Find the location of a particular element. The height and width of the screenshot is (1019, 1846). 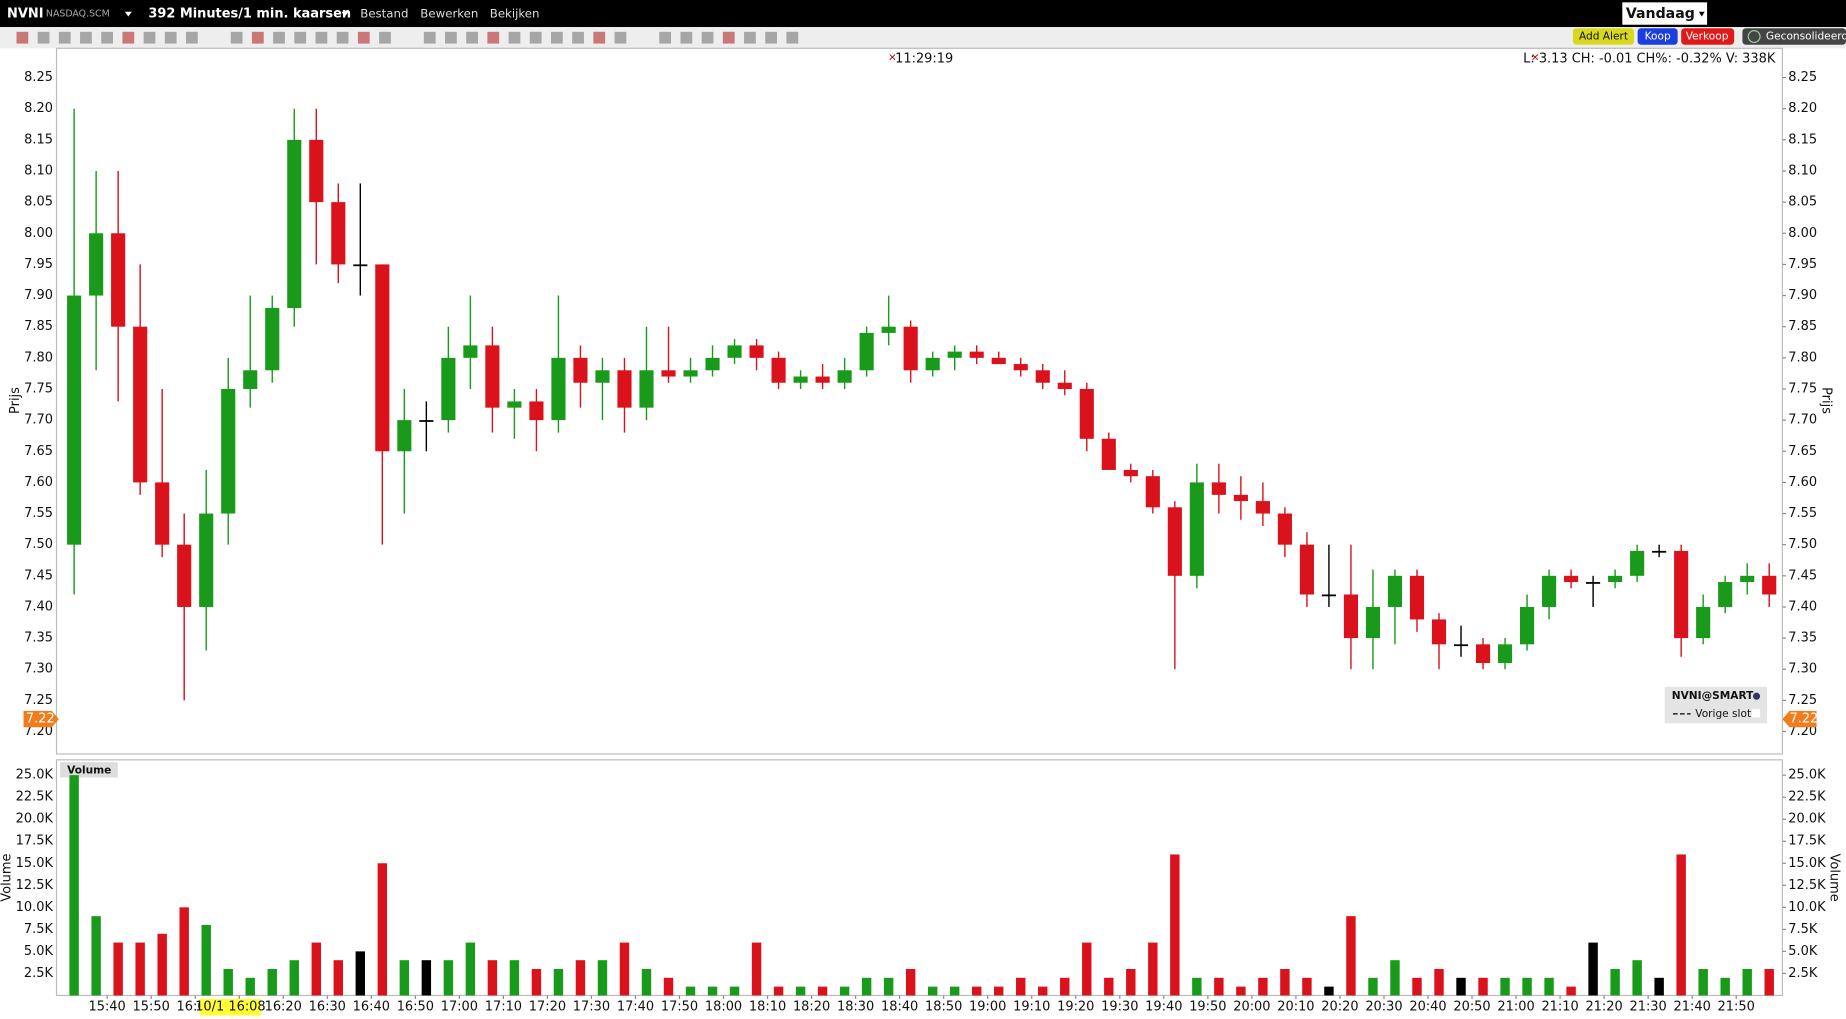

consolidated-button is located at coordinates (1794, 36).